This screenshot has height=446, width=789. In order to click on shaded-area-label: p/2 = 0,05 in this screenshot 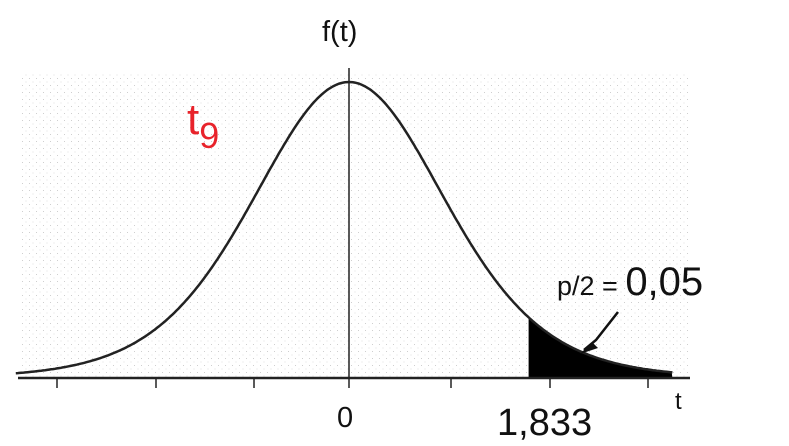, I will do `click(630, 282)`.